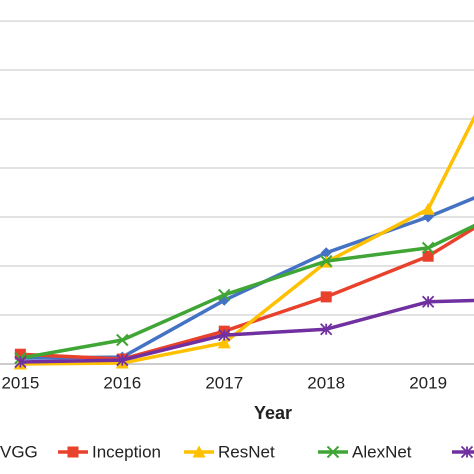 The height and width of the screenshot is (474, 474). I want to click on series-line, so click(247, 331).